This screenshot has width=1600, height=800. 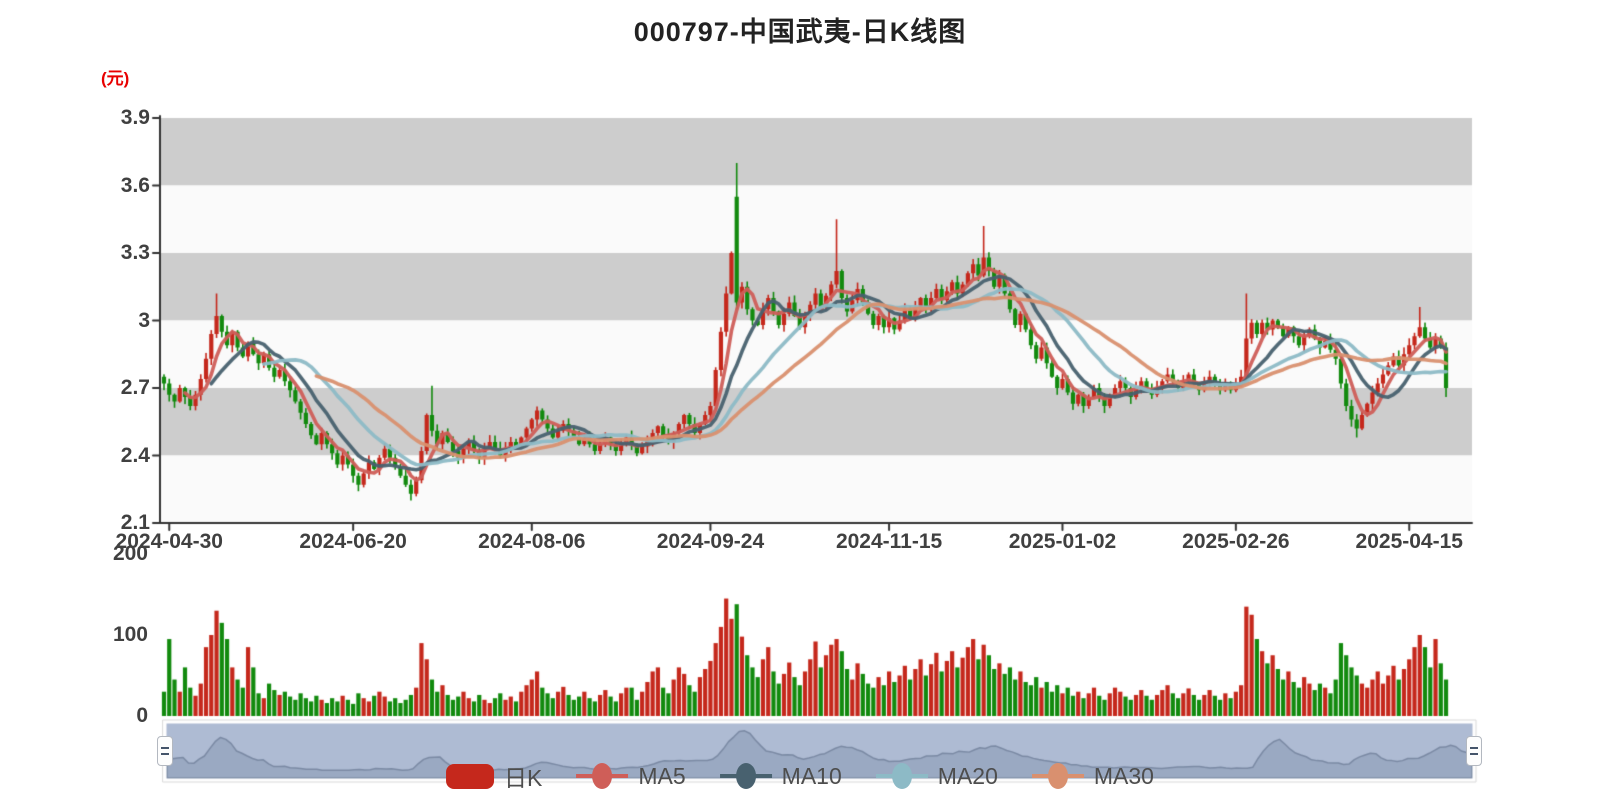 What do you see at coordinates (135, 252) in the screenshot?
I see `price-tick-label: 3.3` at bounding box center [135, 252].